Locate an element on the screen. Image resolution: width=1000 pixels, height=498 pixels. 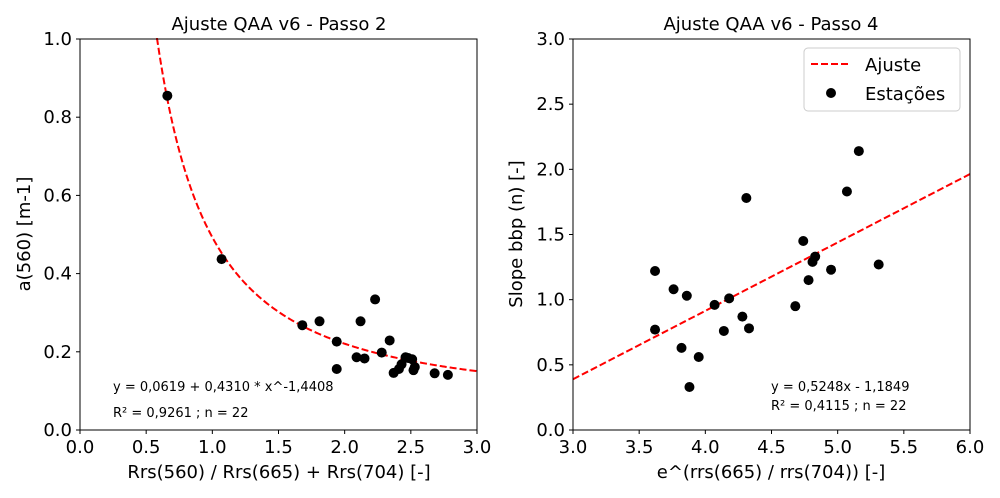
chart-right-x-label: e^(rrs(665) / rrs(704)) [-] is located at coordinates (771, 472).